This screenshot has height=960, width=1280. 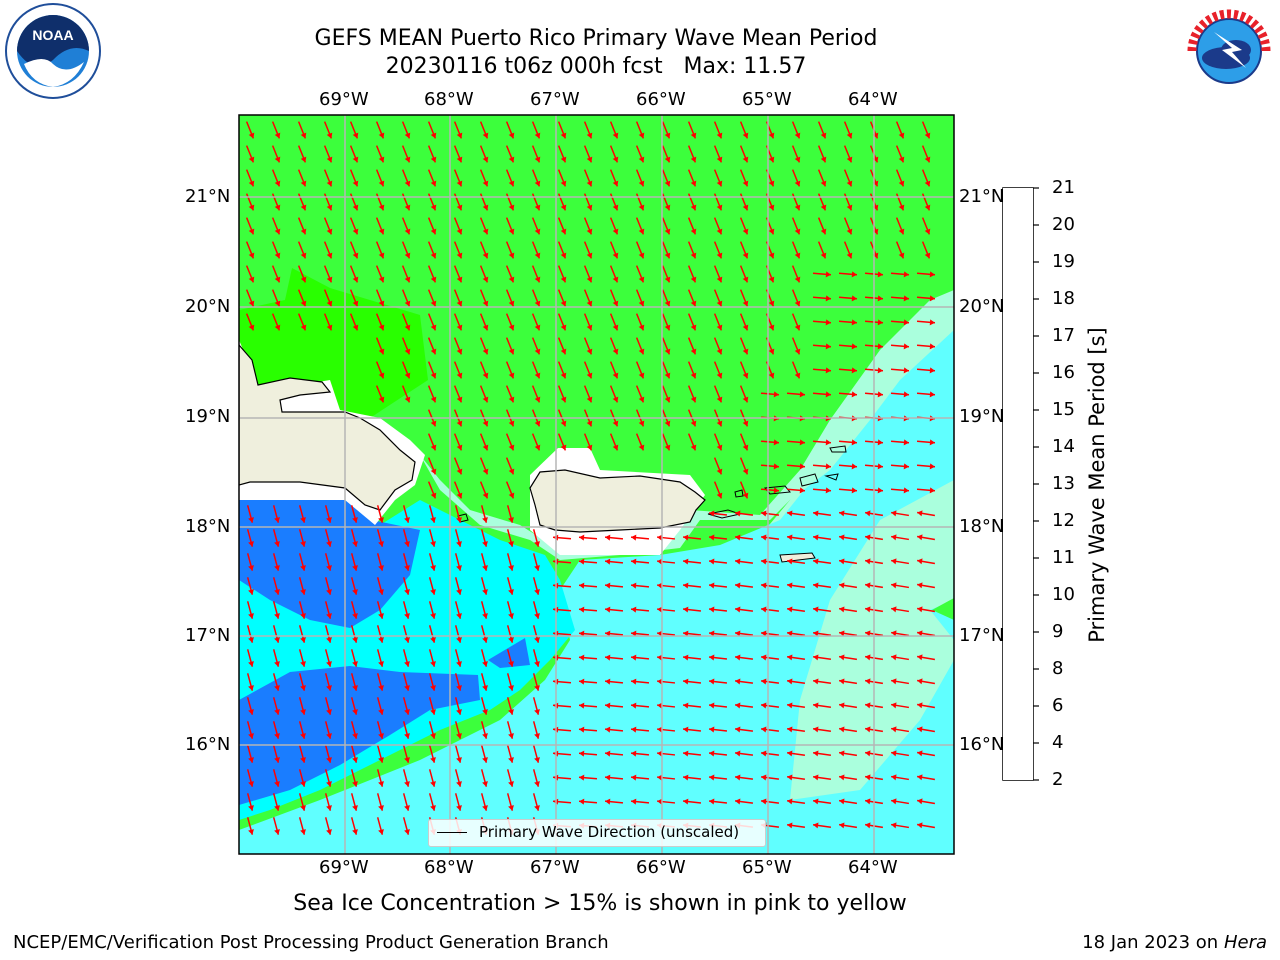 I want to click on lat-label-left-19: 19°N, so click(x=208, y=416).